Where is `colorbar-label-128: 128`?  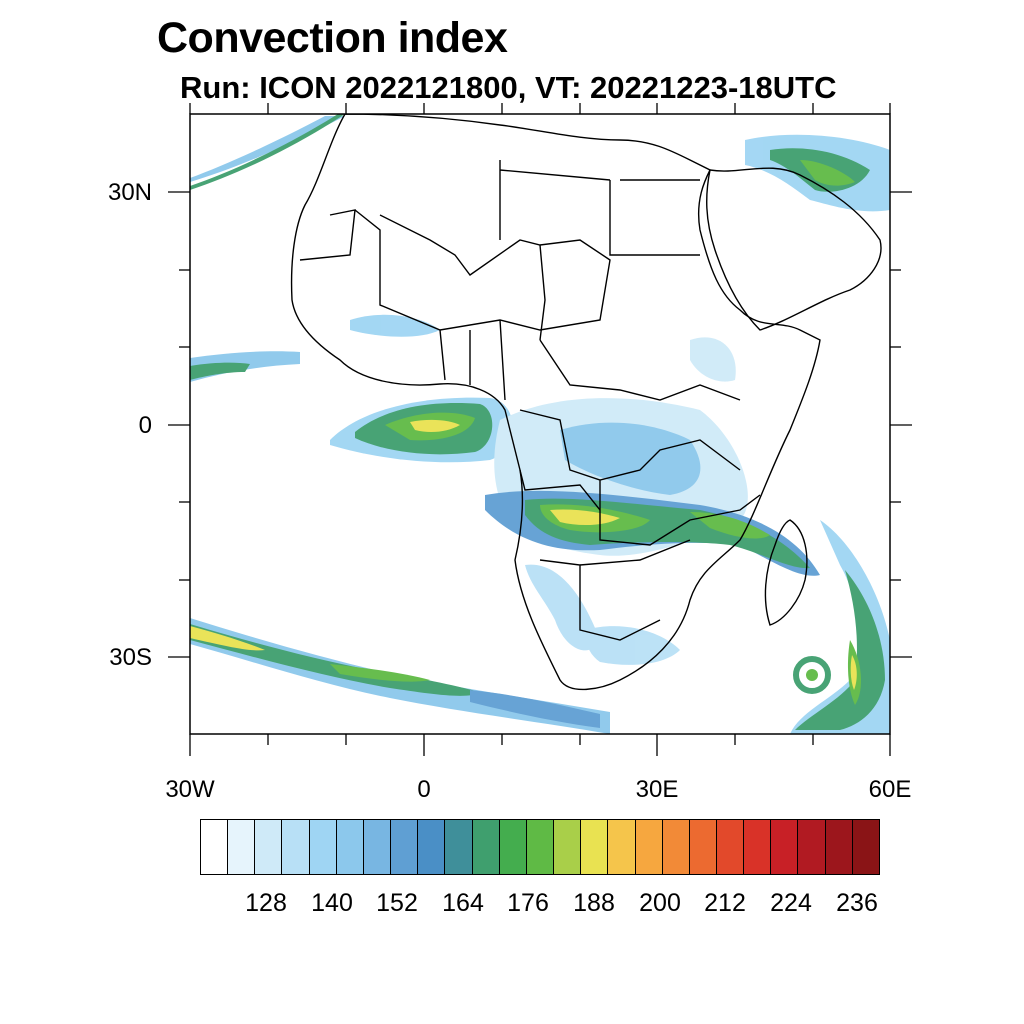
colorbar-label-128: 128 is located at coordinates (266, 903).